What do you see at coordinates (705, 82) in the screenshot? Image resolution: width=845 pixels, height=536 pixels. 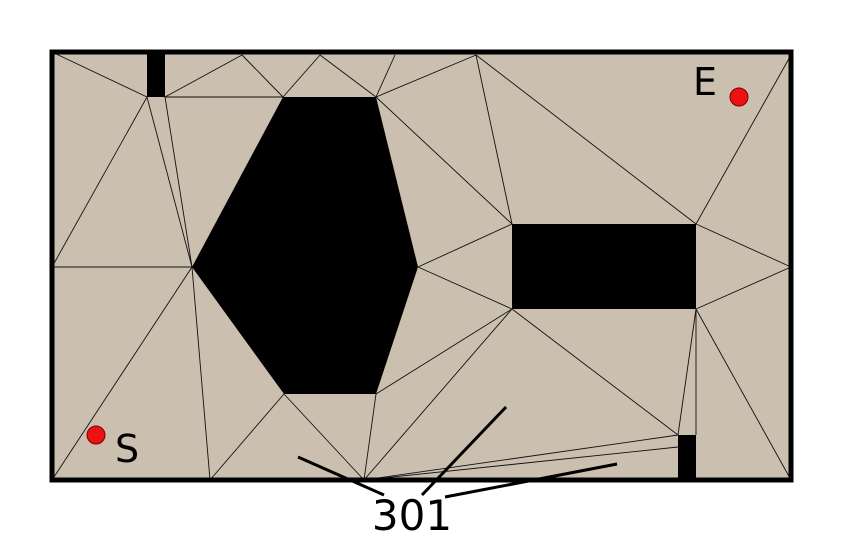 I see `end-label: E` at bounding box center [705, 82].